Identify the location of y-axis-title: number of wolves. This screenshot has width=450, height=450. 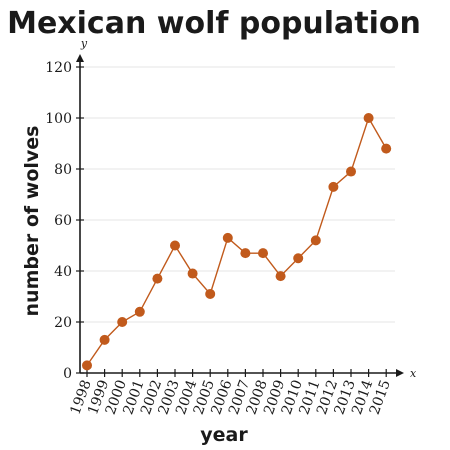
(32, 221).